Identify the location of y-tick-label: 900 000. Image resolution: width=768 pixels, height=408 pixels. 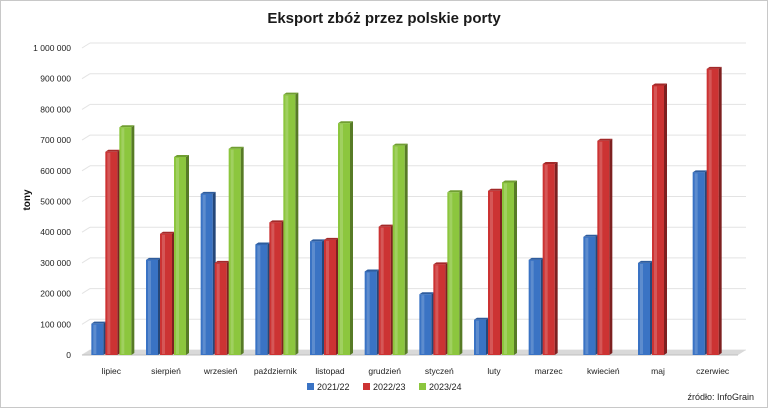
(55, 79).